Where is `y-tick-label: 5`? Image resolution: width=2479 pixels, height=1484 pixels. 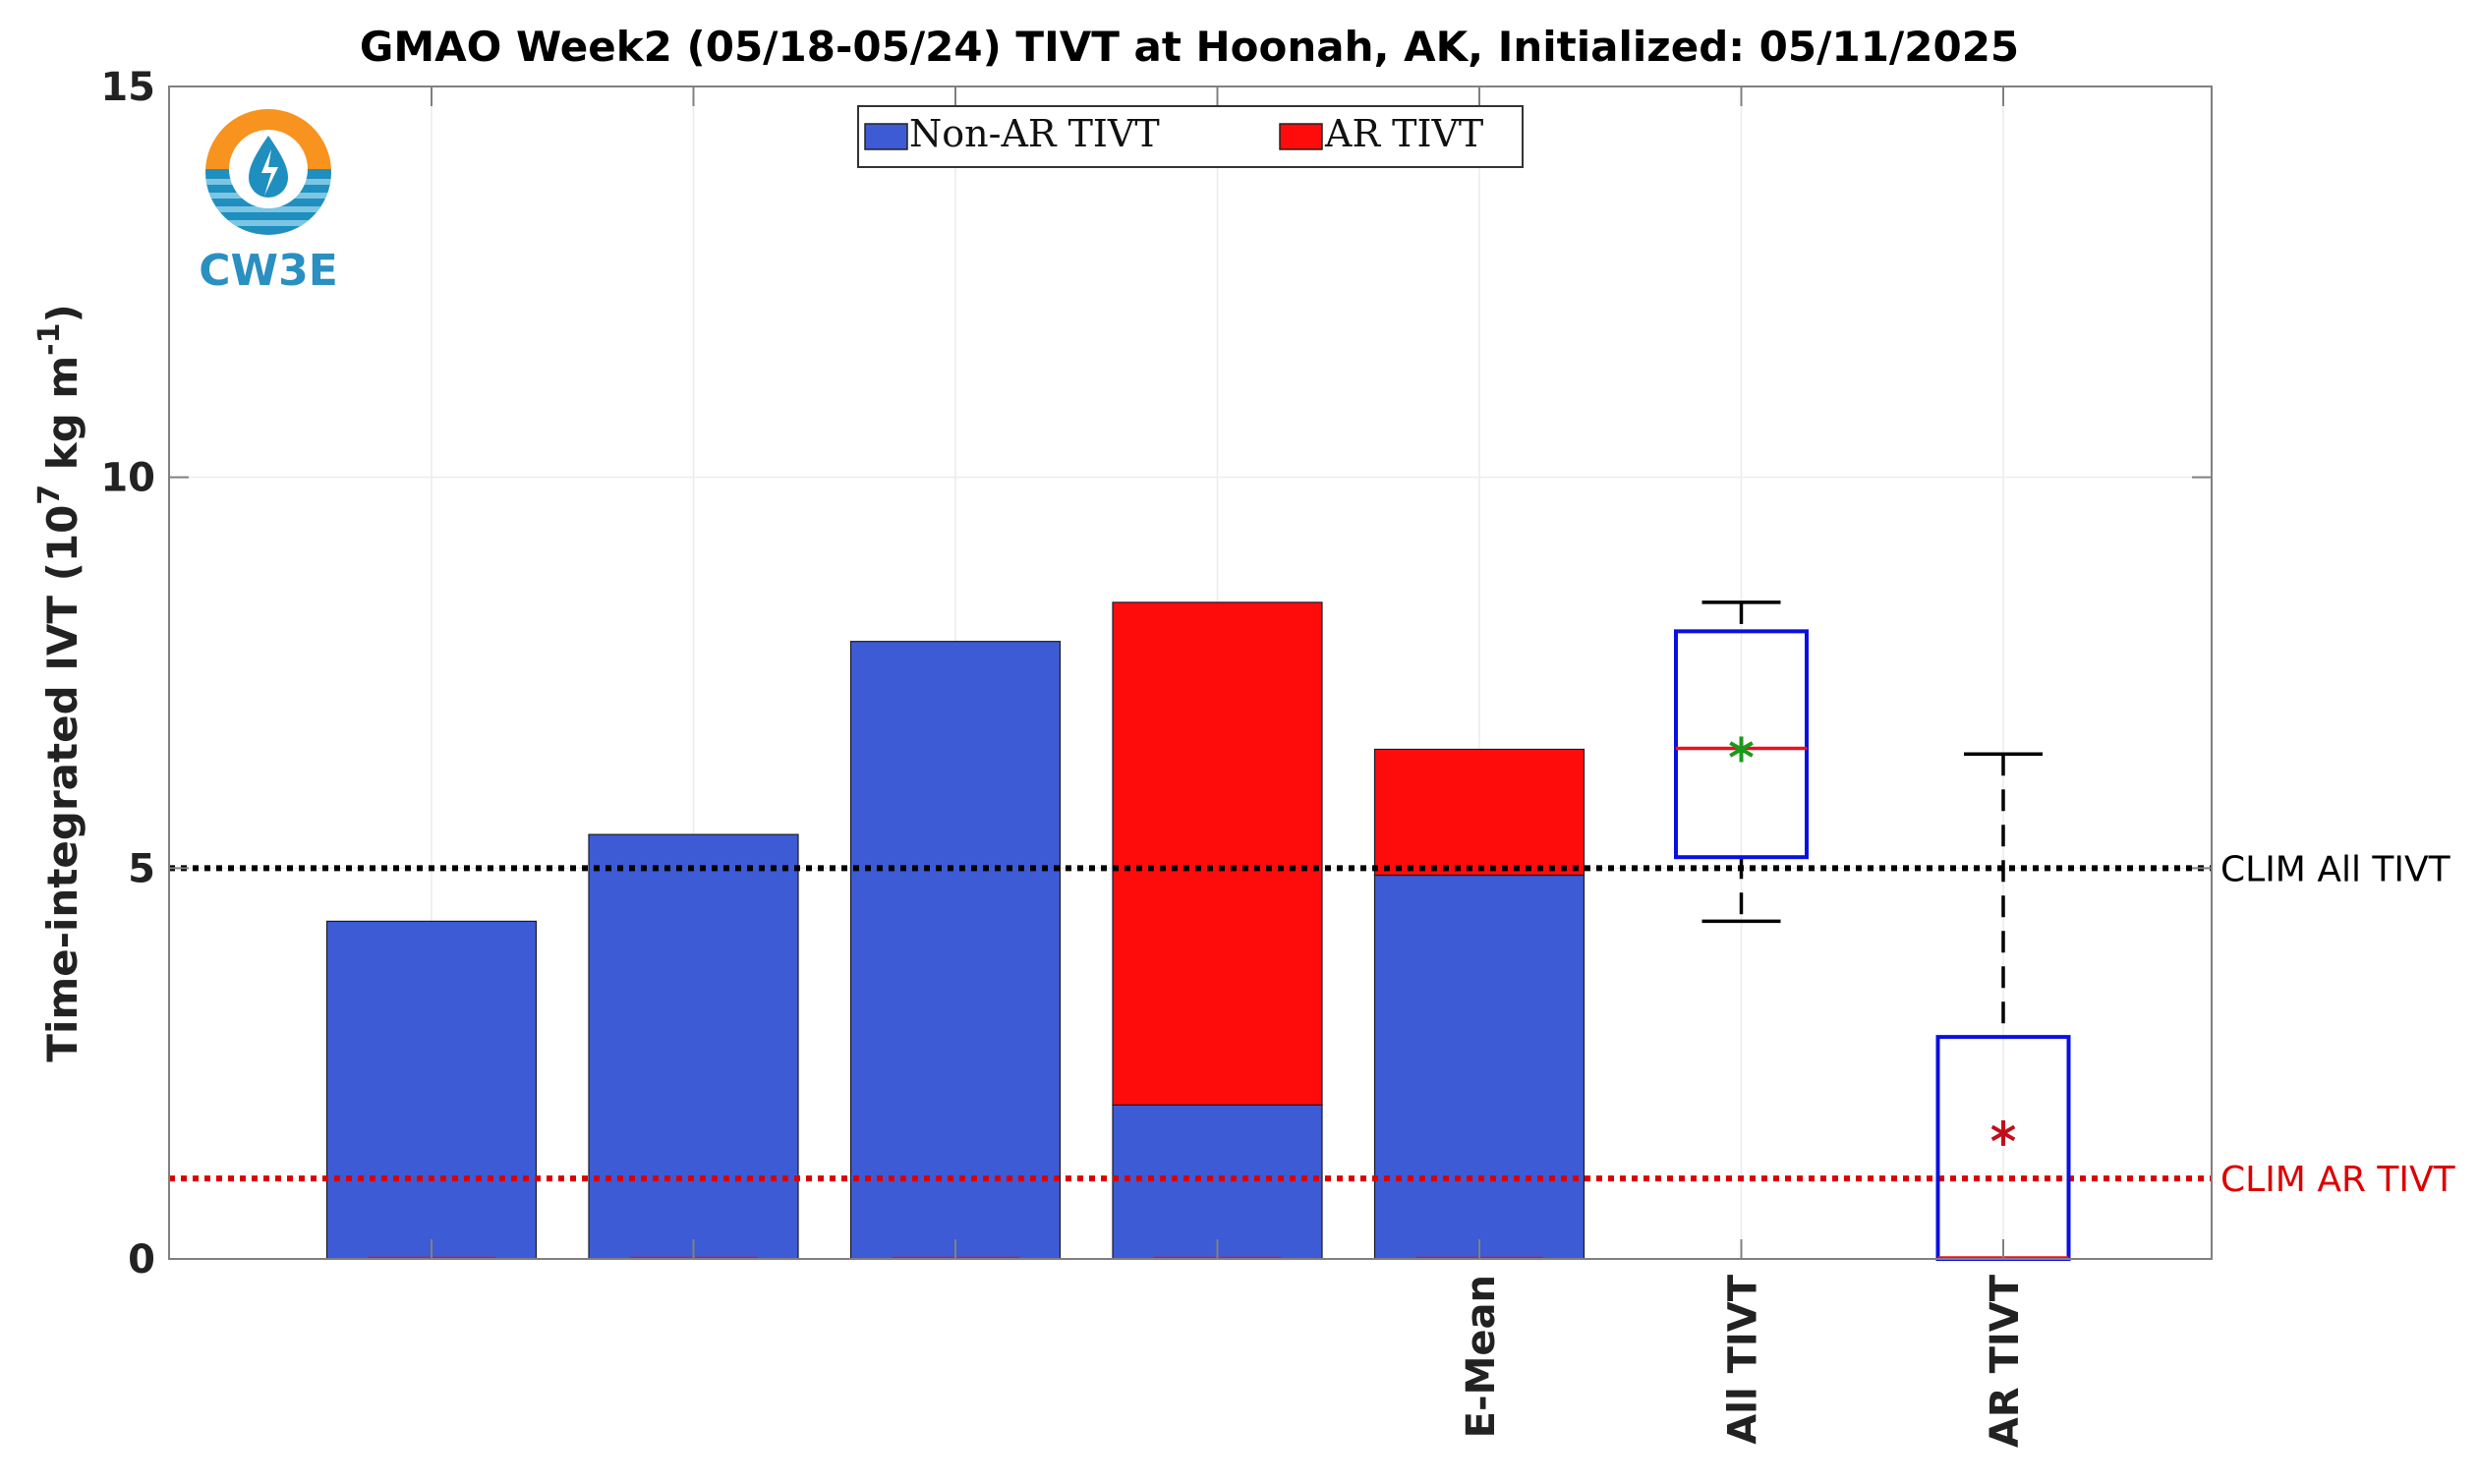 y-tick-label: 5 is located at coordinates (141, 868).